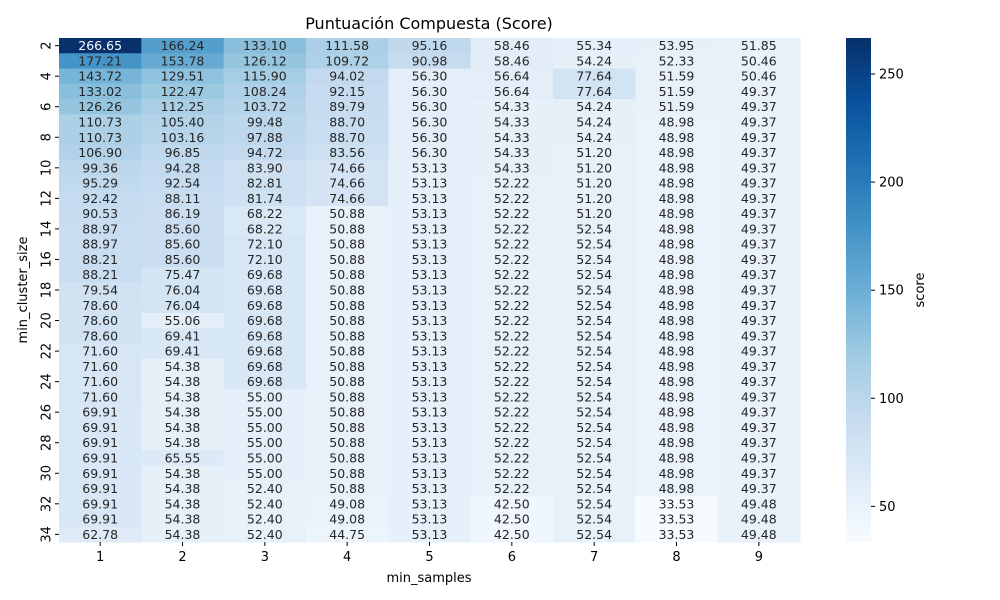 The width and height of the screenshot is (1000, 600). I want to click on cell-value-label: 54.33, so click(512, 106).